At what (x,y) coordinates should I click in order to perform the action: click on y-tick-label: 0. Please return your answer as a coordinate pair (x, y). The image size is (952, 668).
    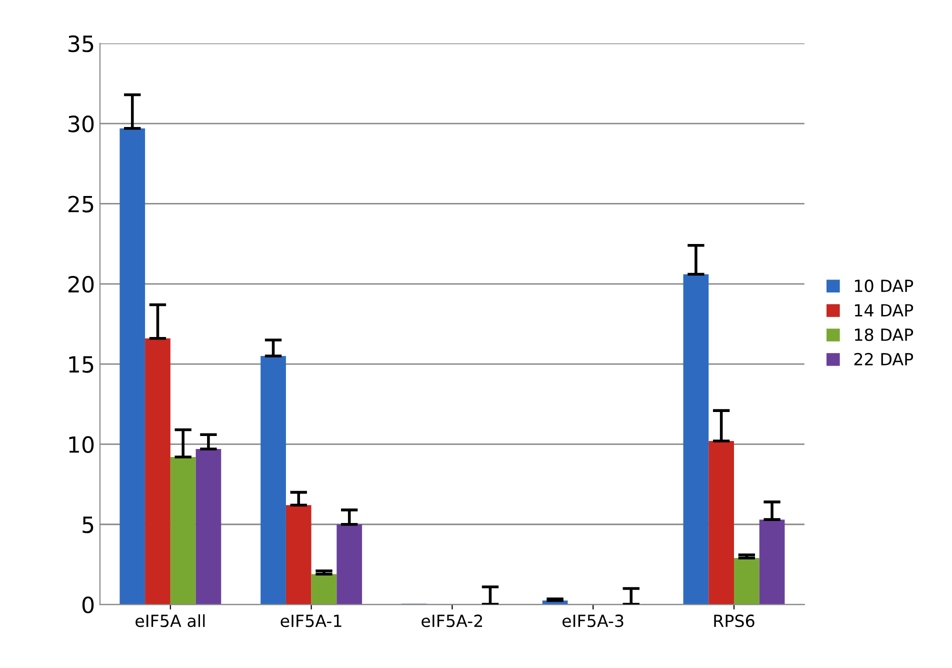
    Looking at the image, I should click on (88, 605).